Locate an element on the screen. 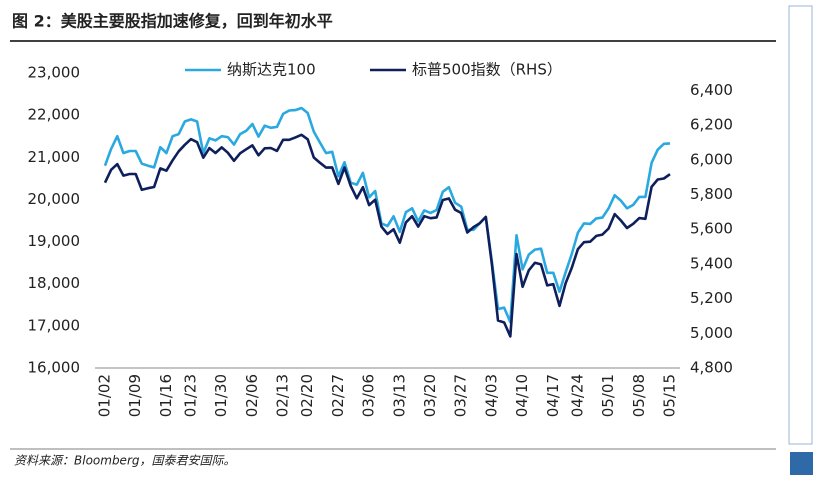 This screenshot has height=480, width=819. x-tick-label: 01/16 is located at coordinates (166, 395).